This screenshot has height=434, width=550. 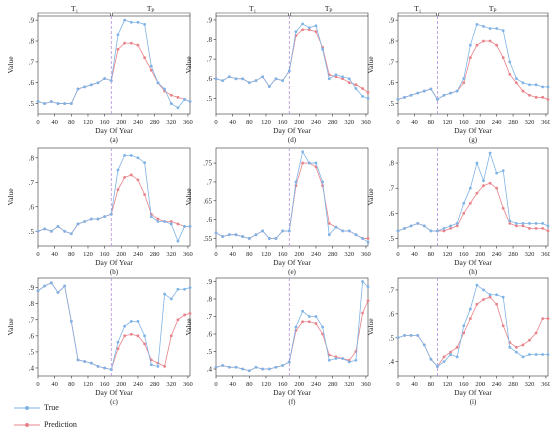 I want to click on x-tick-label: 80, so click(x=431, y=384).